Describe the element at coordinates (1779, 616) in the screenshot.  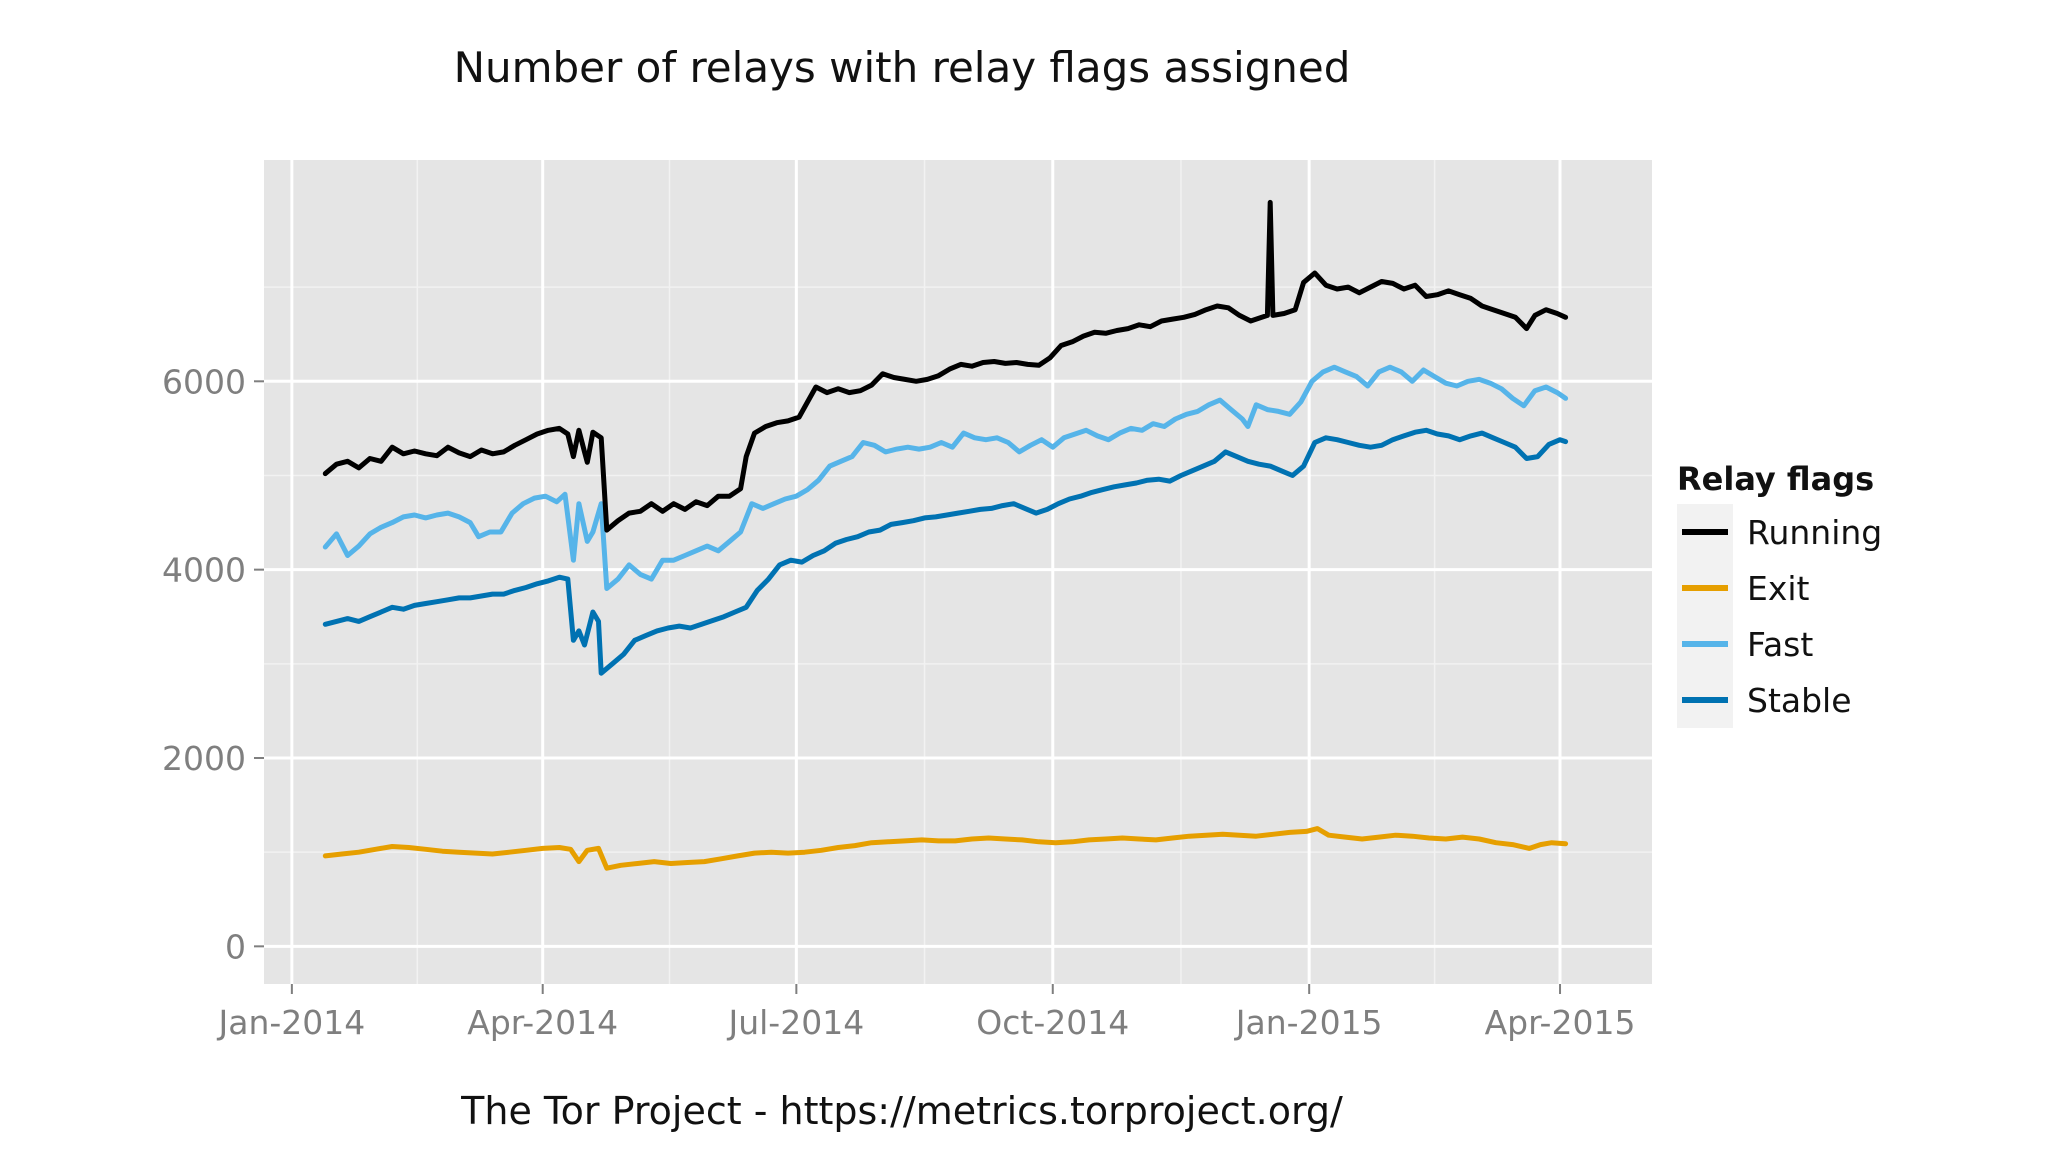
I see `legend-items: Running Exit Fast Stable` at that location.